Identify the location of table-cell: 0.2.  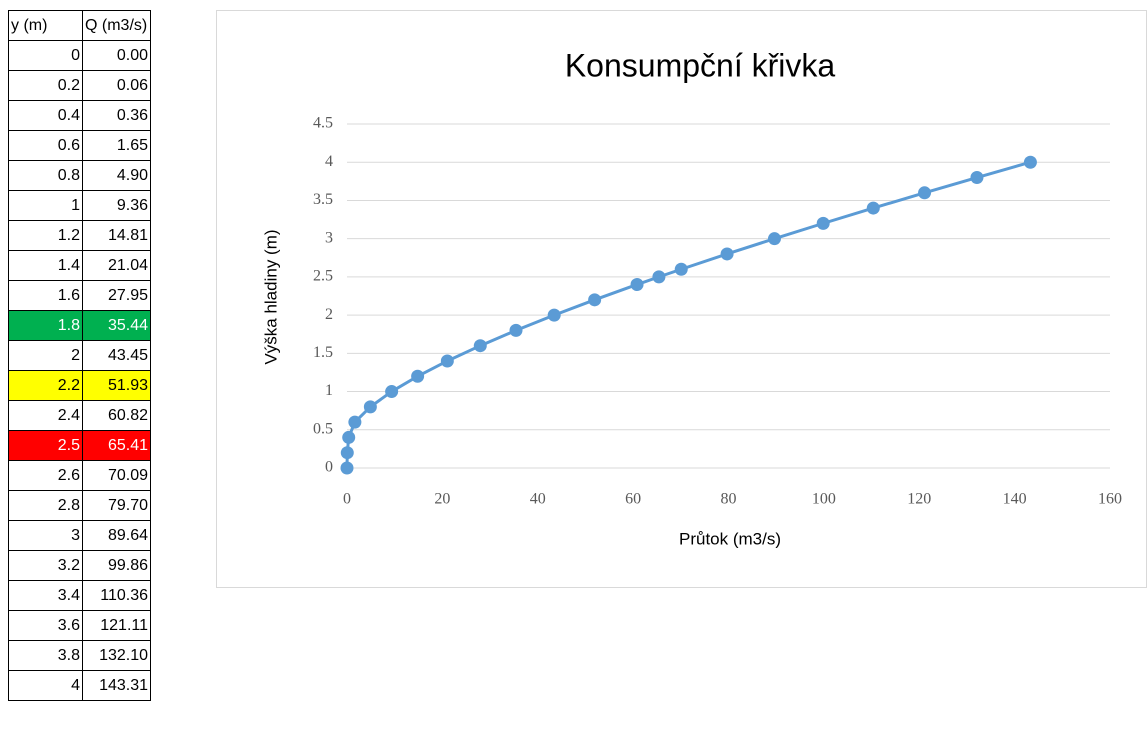
(45, 85).